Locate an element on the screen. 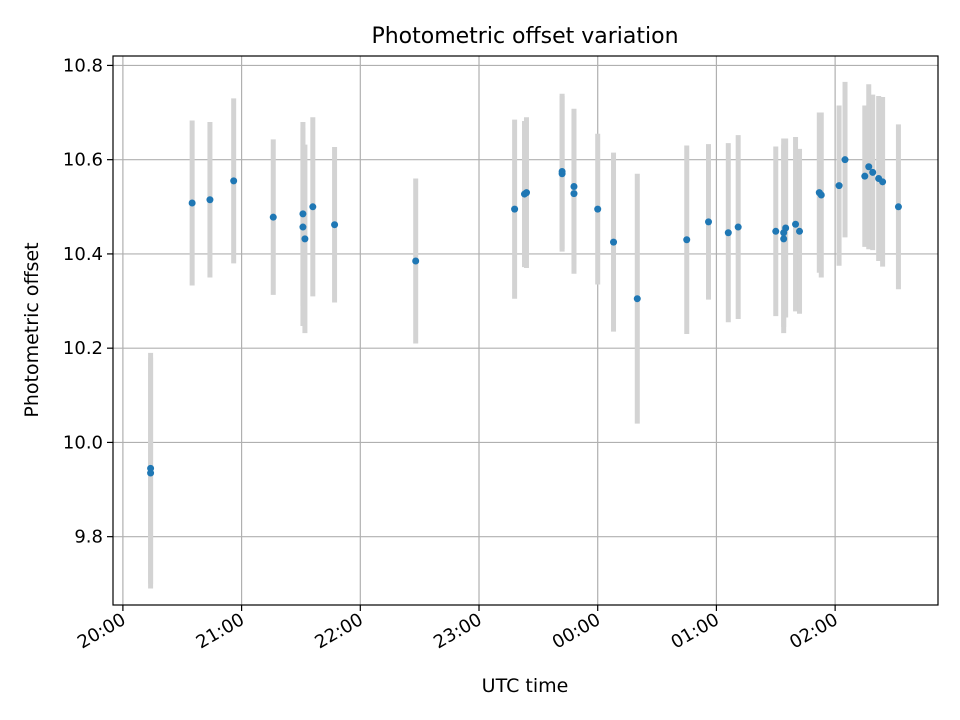 The height and width of the screenshot is (720, 960). y-tick-label: 10.2 is located at coordinates (83, 348).